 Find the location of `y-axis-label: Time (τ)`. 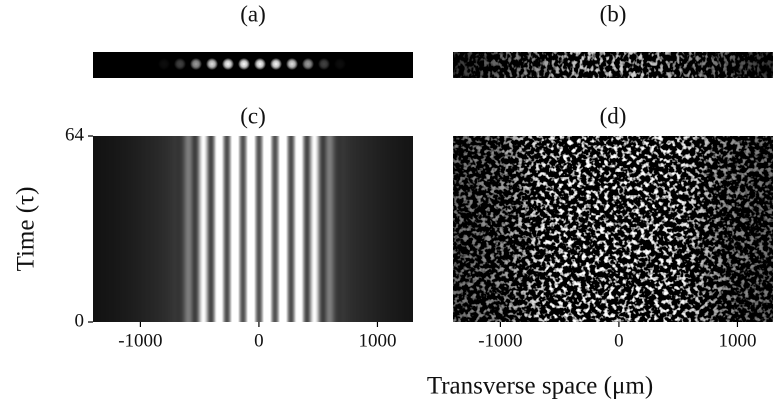

y-axis-label: Time (τ) is located at coordinates (26, 229).